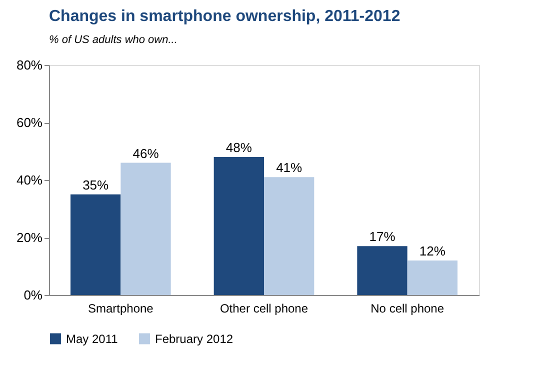 This screenshot has width=536, height=382. What do you see at coordinates (239, 147) in the screenshot?
I see `data-label: 48%` at bounding box center [239, 147].